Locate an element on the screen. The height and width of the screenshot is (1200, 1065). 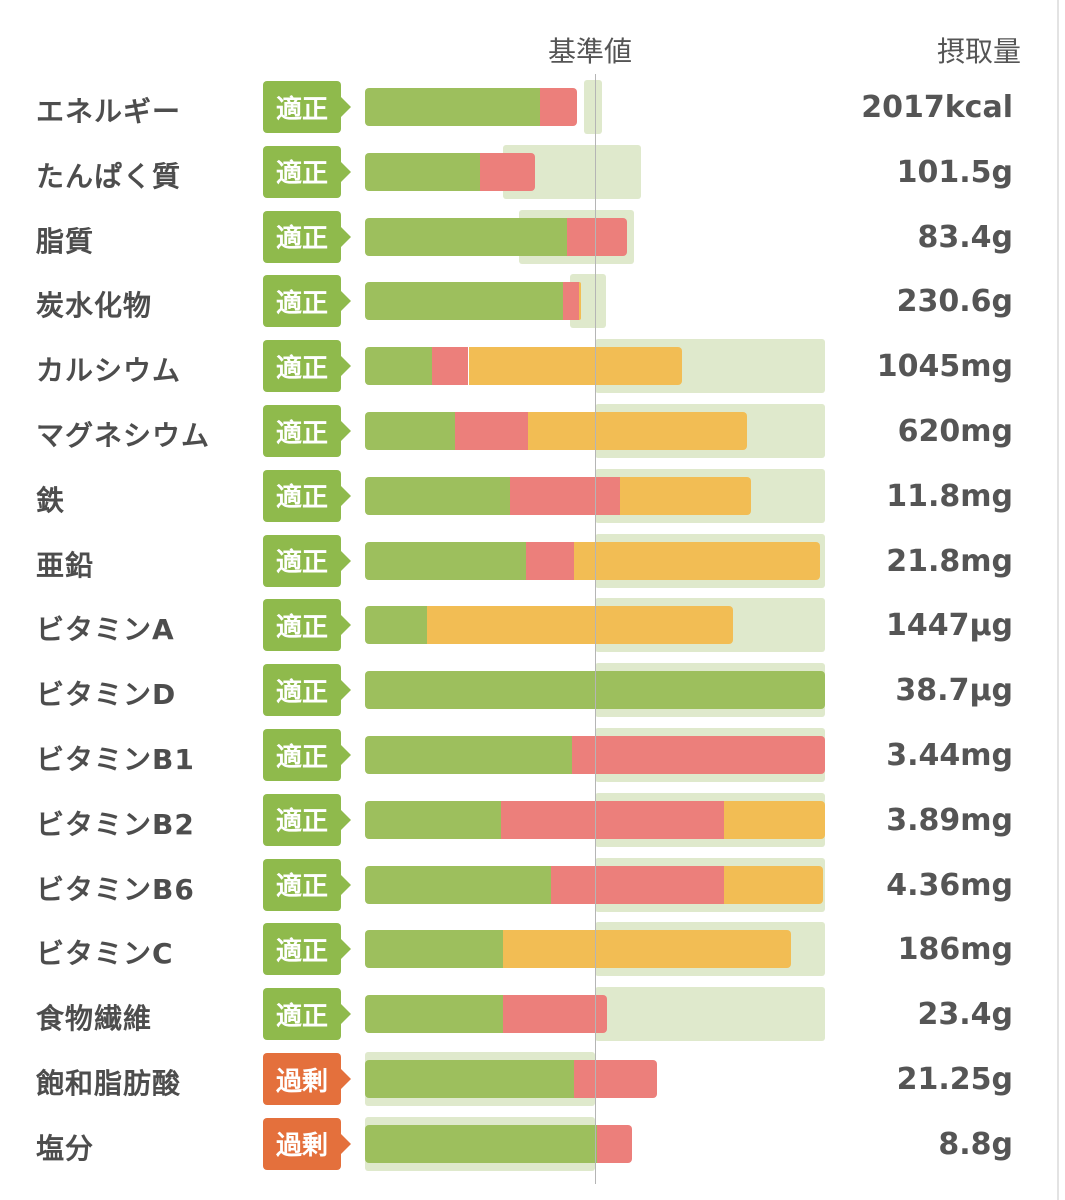
nutrient-row: たんぱく質 適正 101.5g is located at coordinates (528, 175).